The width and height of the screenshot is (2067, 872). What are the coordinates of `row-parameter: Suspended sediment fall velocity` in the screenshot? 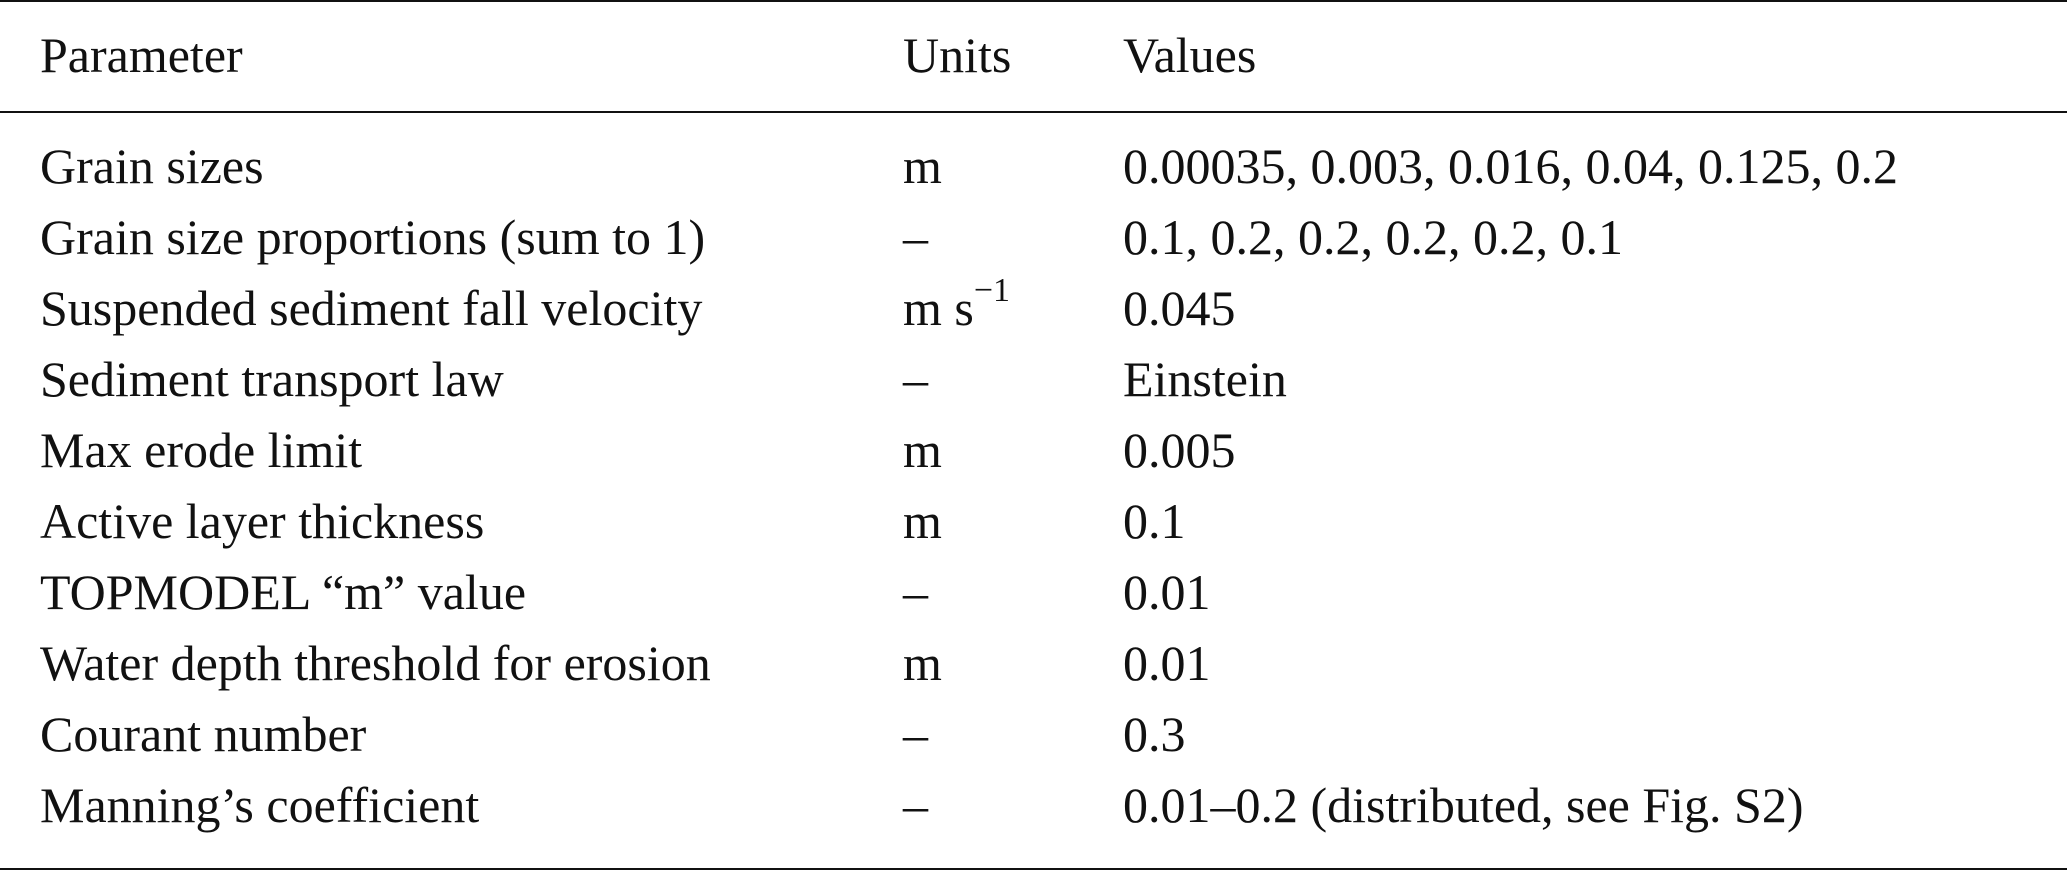 It's located at (371, 308).